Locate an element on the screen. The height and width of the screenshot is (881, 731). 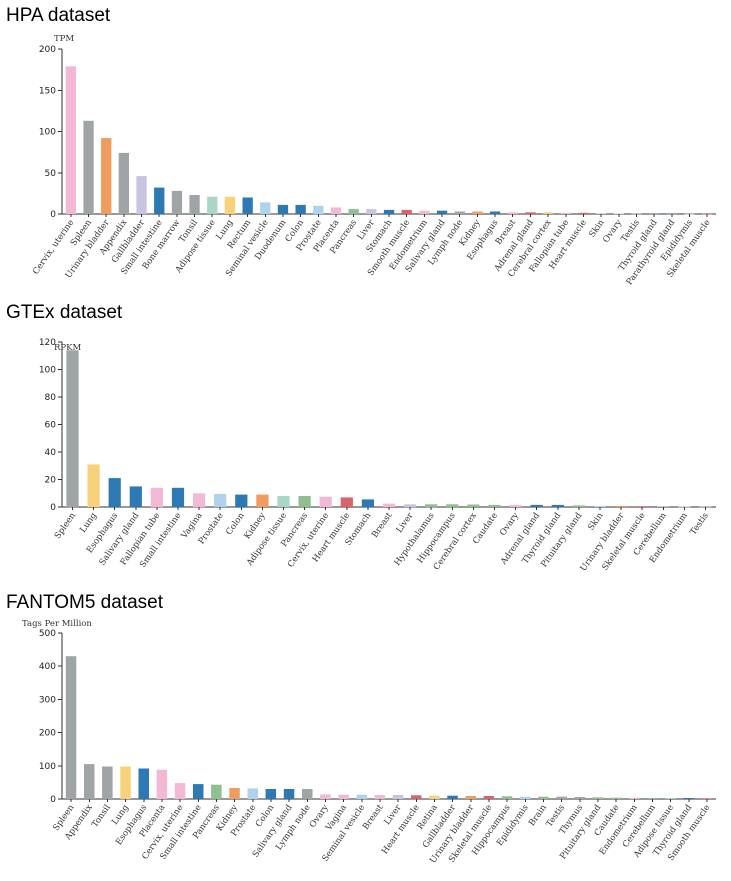
fantom5-bar-skeletal-muscle is located at coordinates (489, 797).